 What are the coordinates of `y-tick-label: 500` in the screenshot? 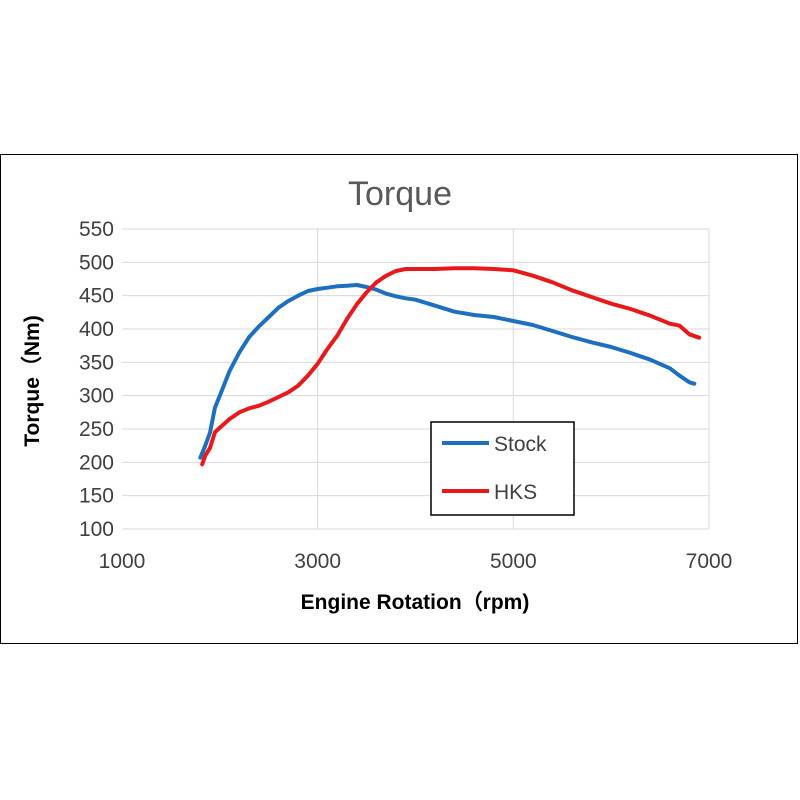 It's located at (96, 262).